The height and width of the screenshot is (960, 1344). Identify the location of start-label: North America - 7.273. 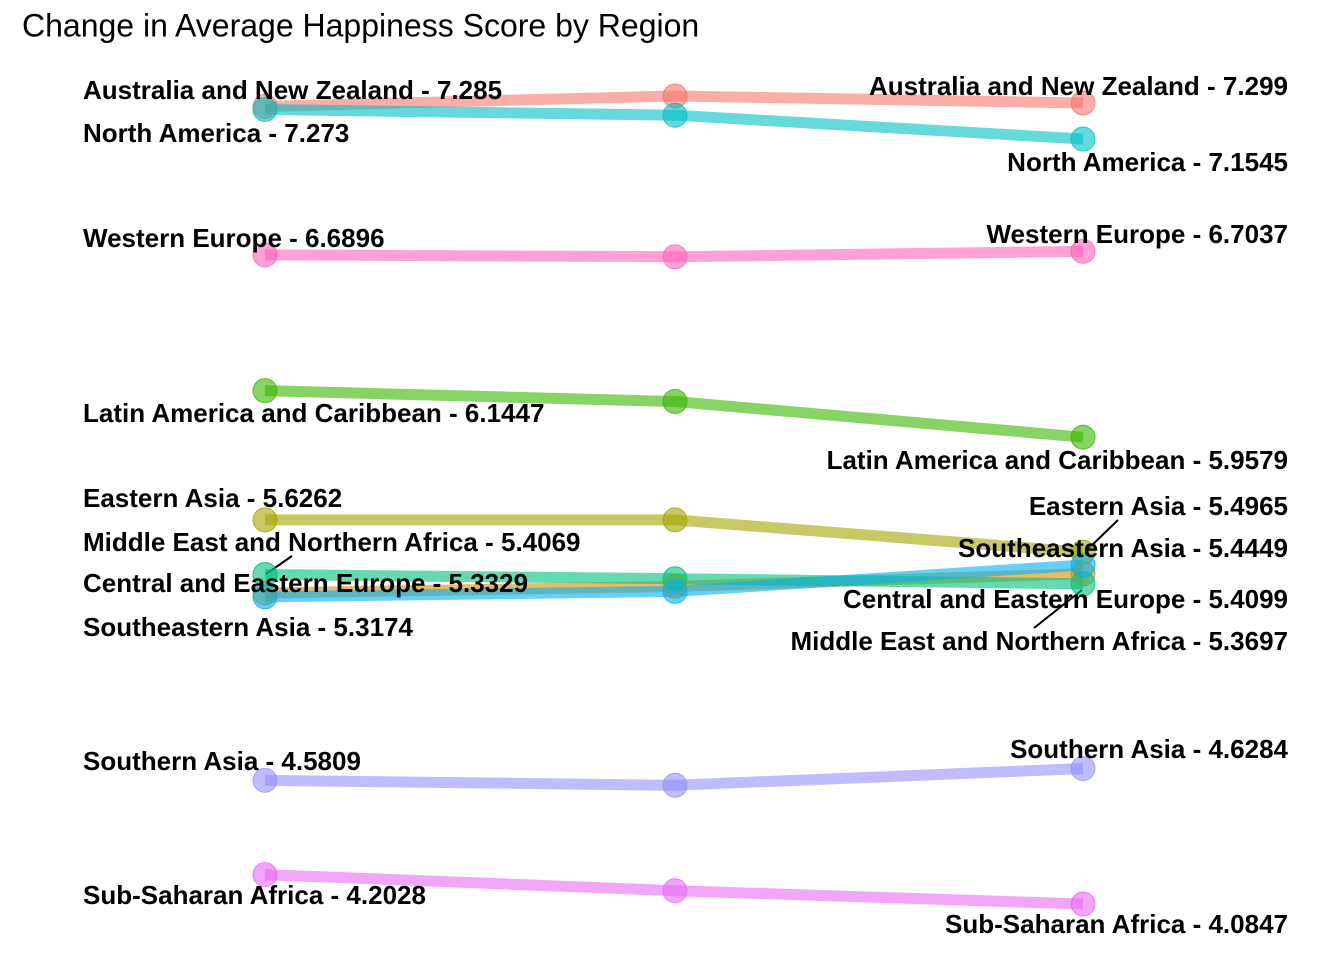
(216, 133).